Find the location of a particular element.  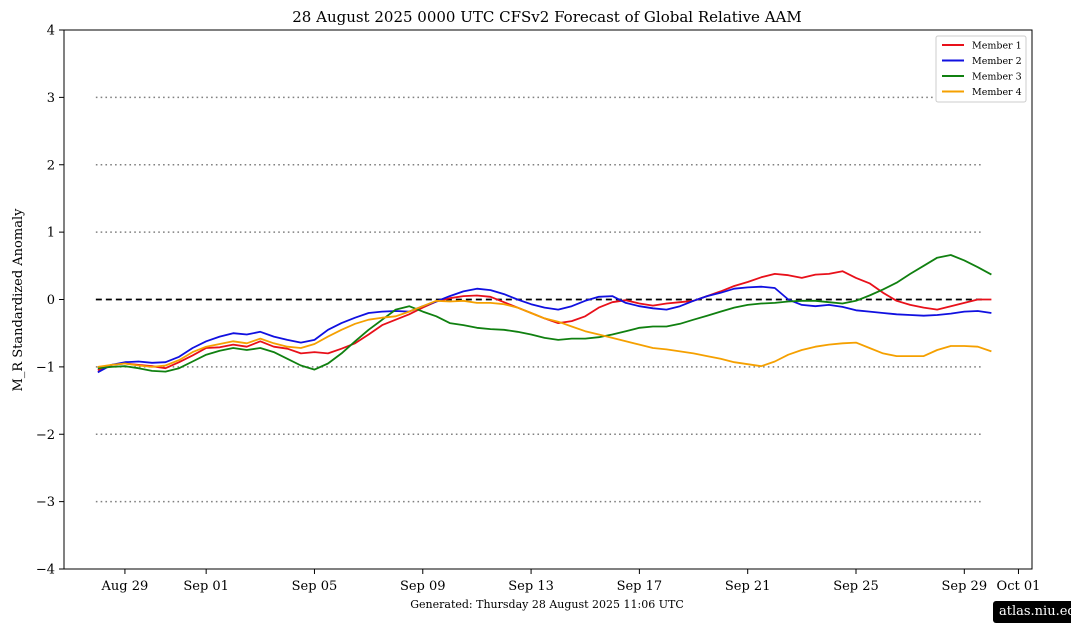

x-tick-label: Sep 25 is located at coordinates (856, 586).